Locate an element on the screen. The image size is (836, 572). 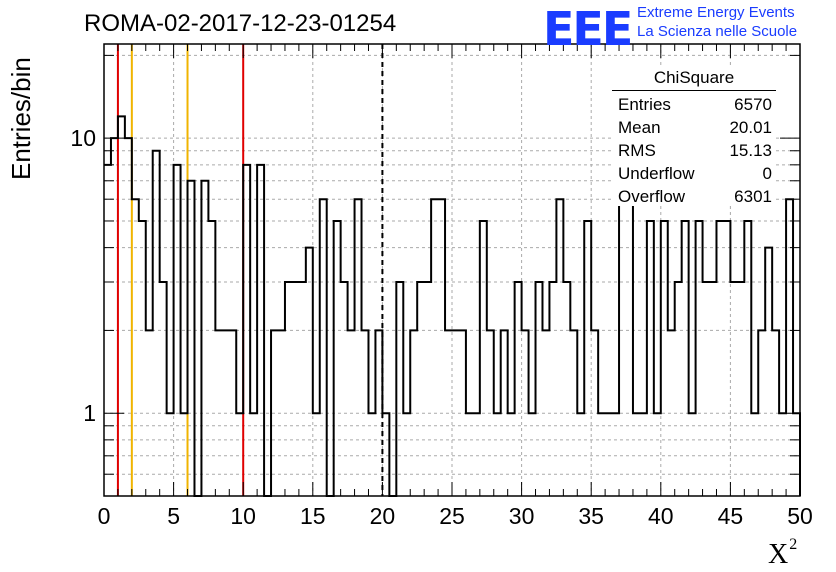
x-tick-label: 40 is located at coordinates (661, 516).